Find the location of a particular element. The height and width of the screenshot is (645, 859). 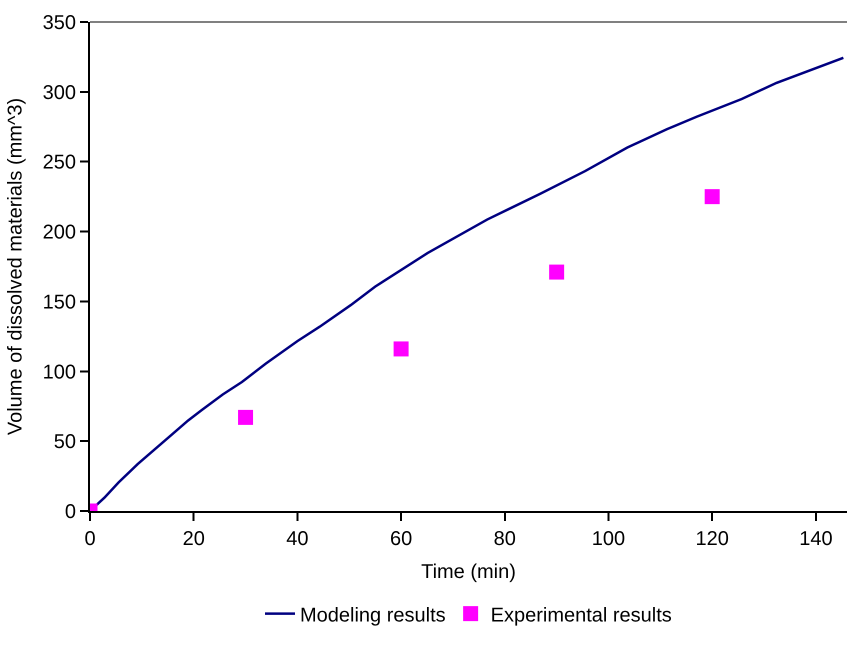

y-tick-label: 150 is located at coordinates (59, 302).